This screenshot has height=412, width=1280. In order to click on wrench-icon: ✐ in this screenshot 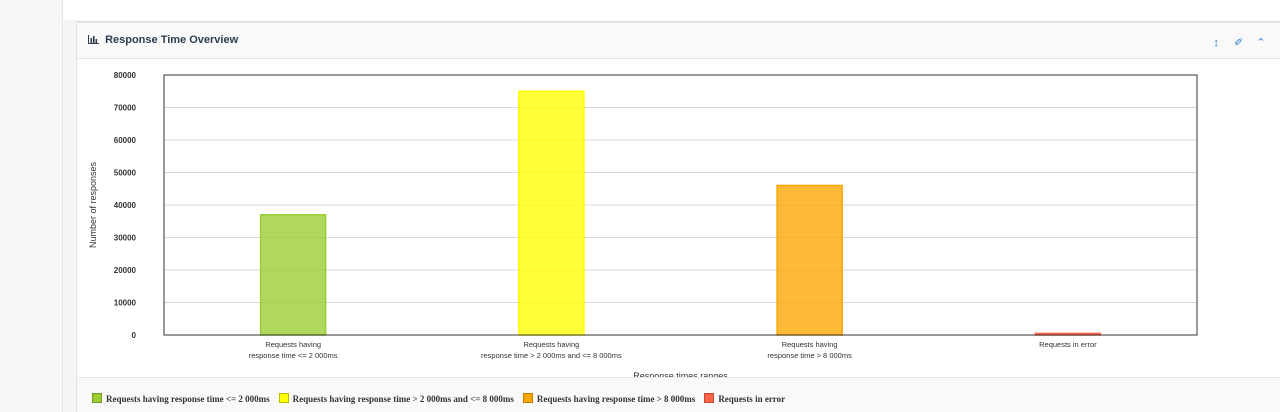, I will do `click(1238, 43)`.